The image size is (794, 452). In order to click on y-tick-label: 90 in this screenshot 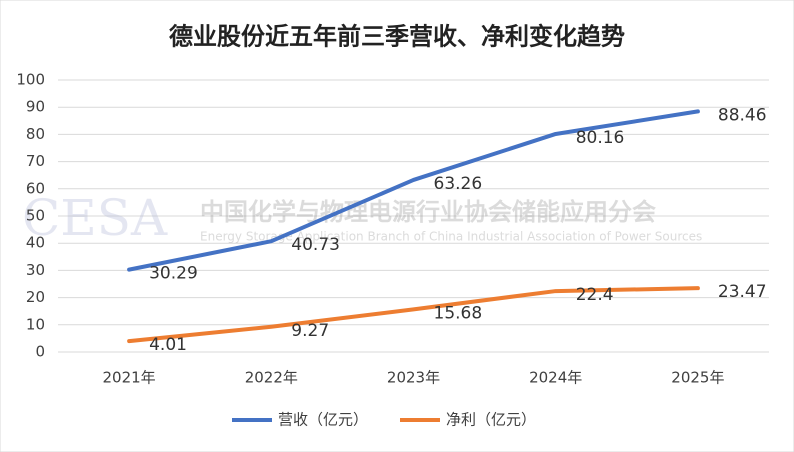, I will do `click(35, 107)`.